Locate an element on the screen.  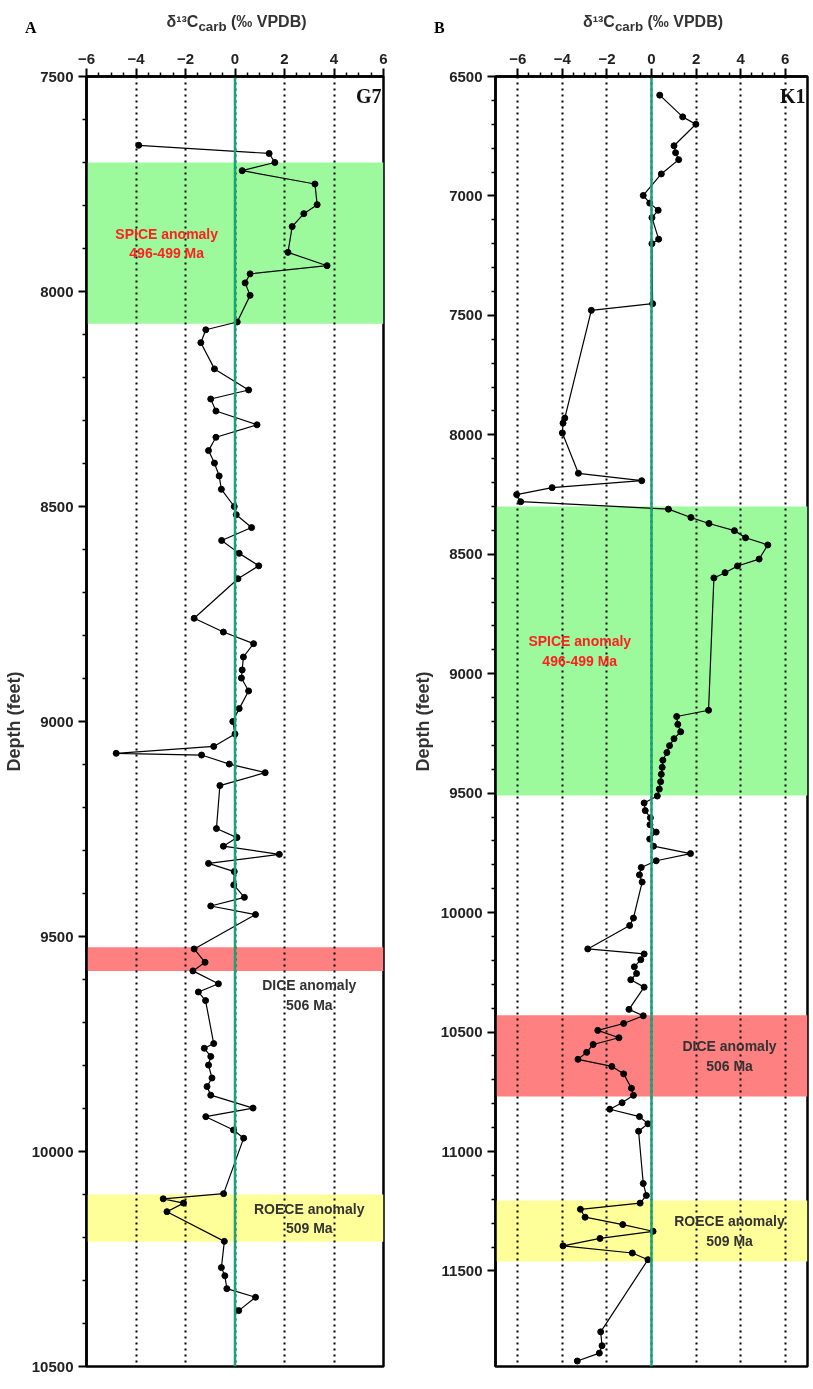
annotation: K1 is located at coordinates (792, 95).